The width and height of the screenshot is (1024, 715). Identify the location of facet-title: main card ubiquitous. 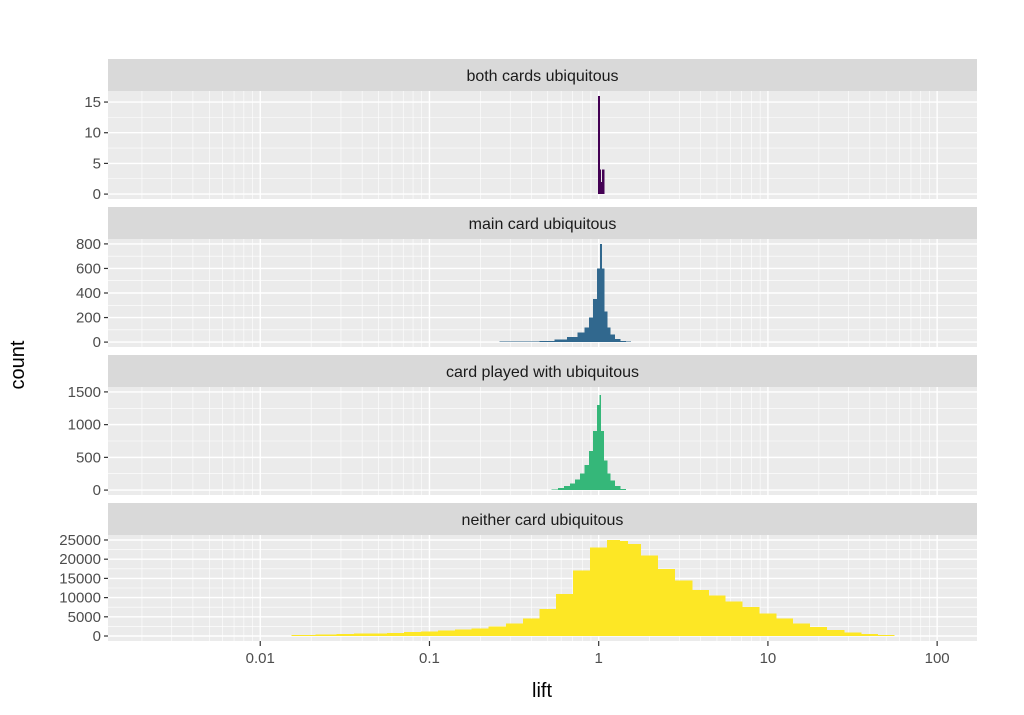
(543, 224).